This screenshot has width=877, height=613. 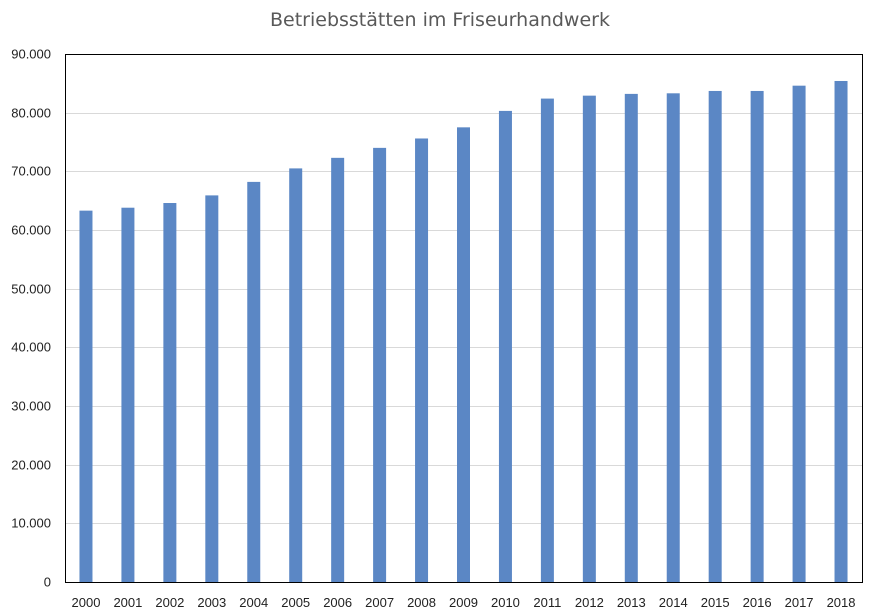 What do you see at coordinates (211, 602) in the screenshot?
I see `x-tick-label: 2003` at bounding box center [211, 602].